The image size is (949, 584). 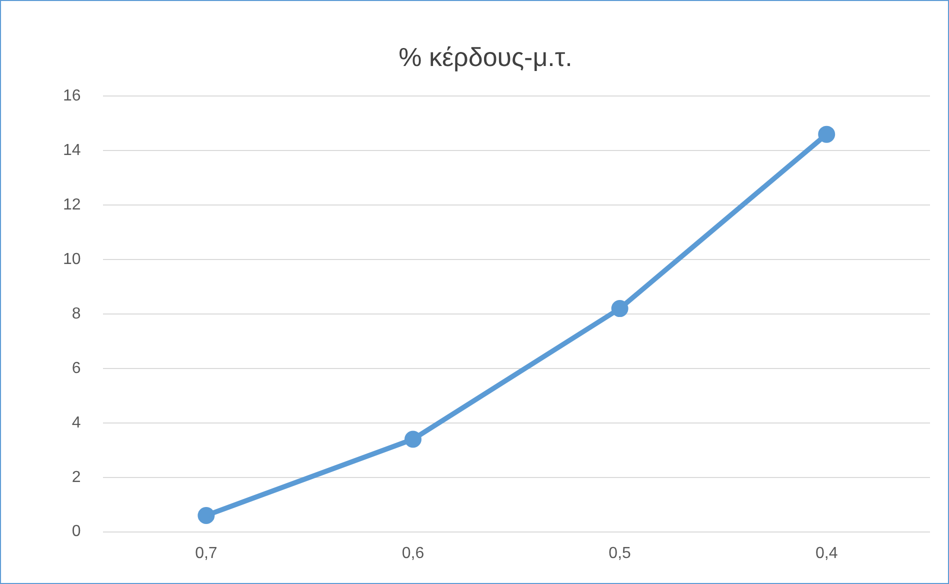 What do you see at coordinates (72, 259) in the screenshot?
I see `y-tick-label: 10` at bounding box center [72, 259].